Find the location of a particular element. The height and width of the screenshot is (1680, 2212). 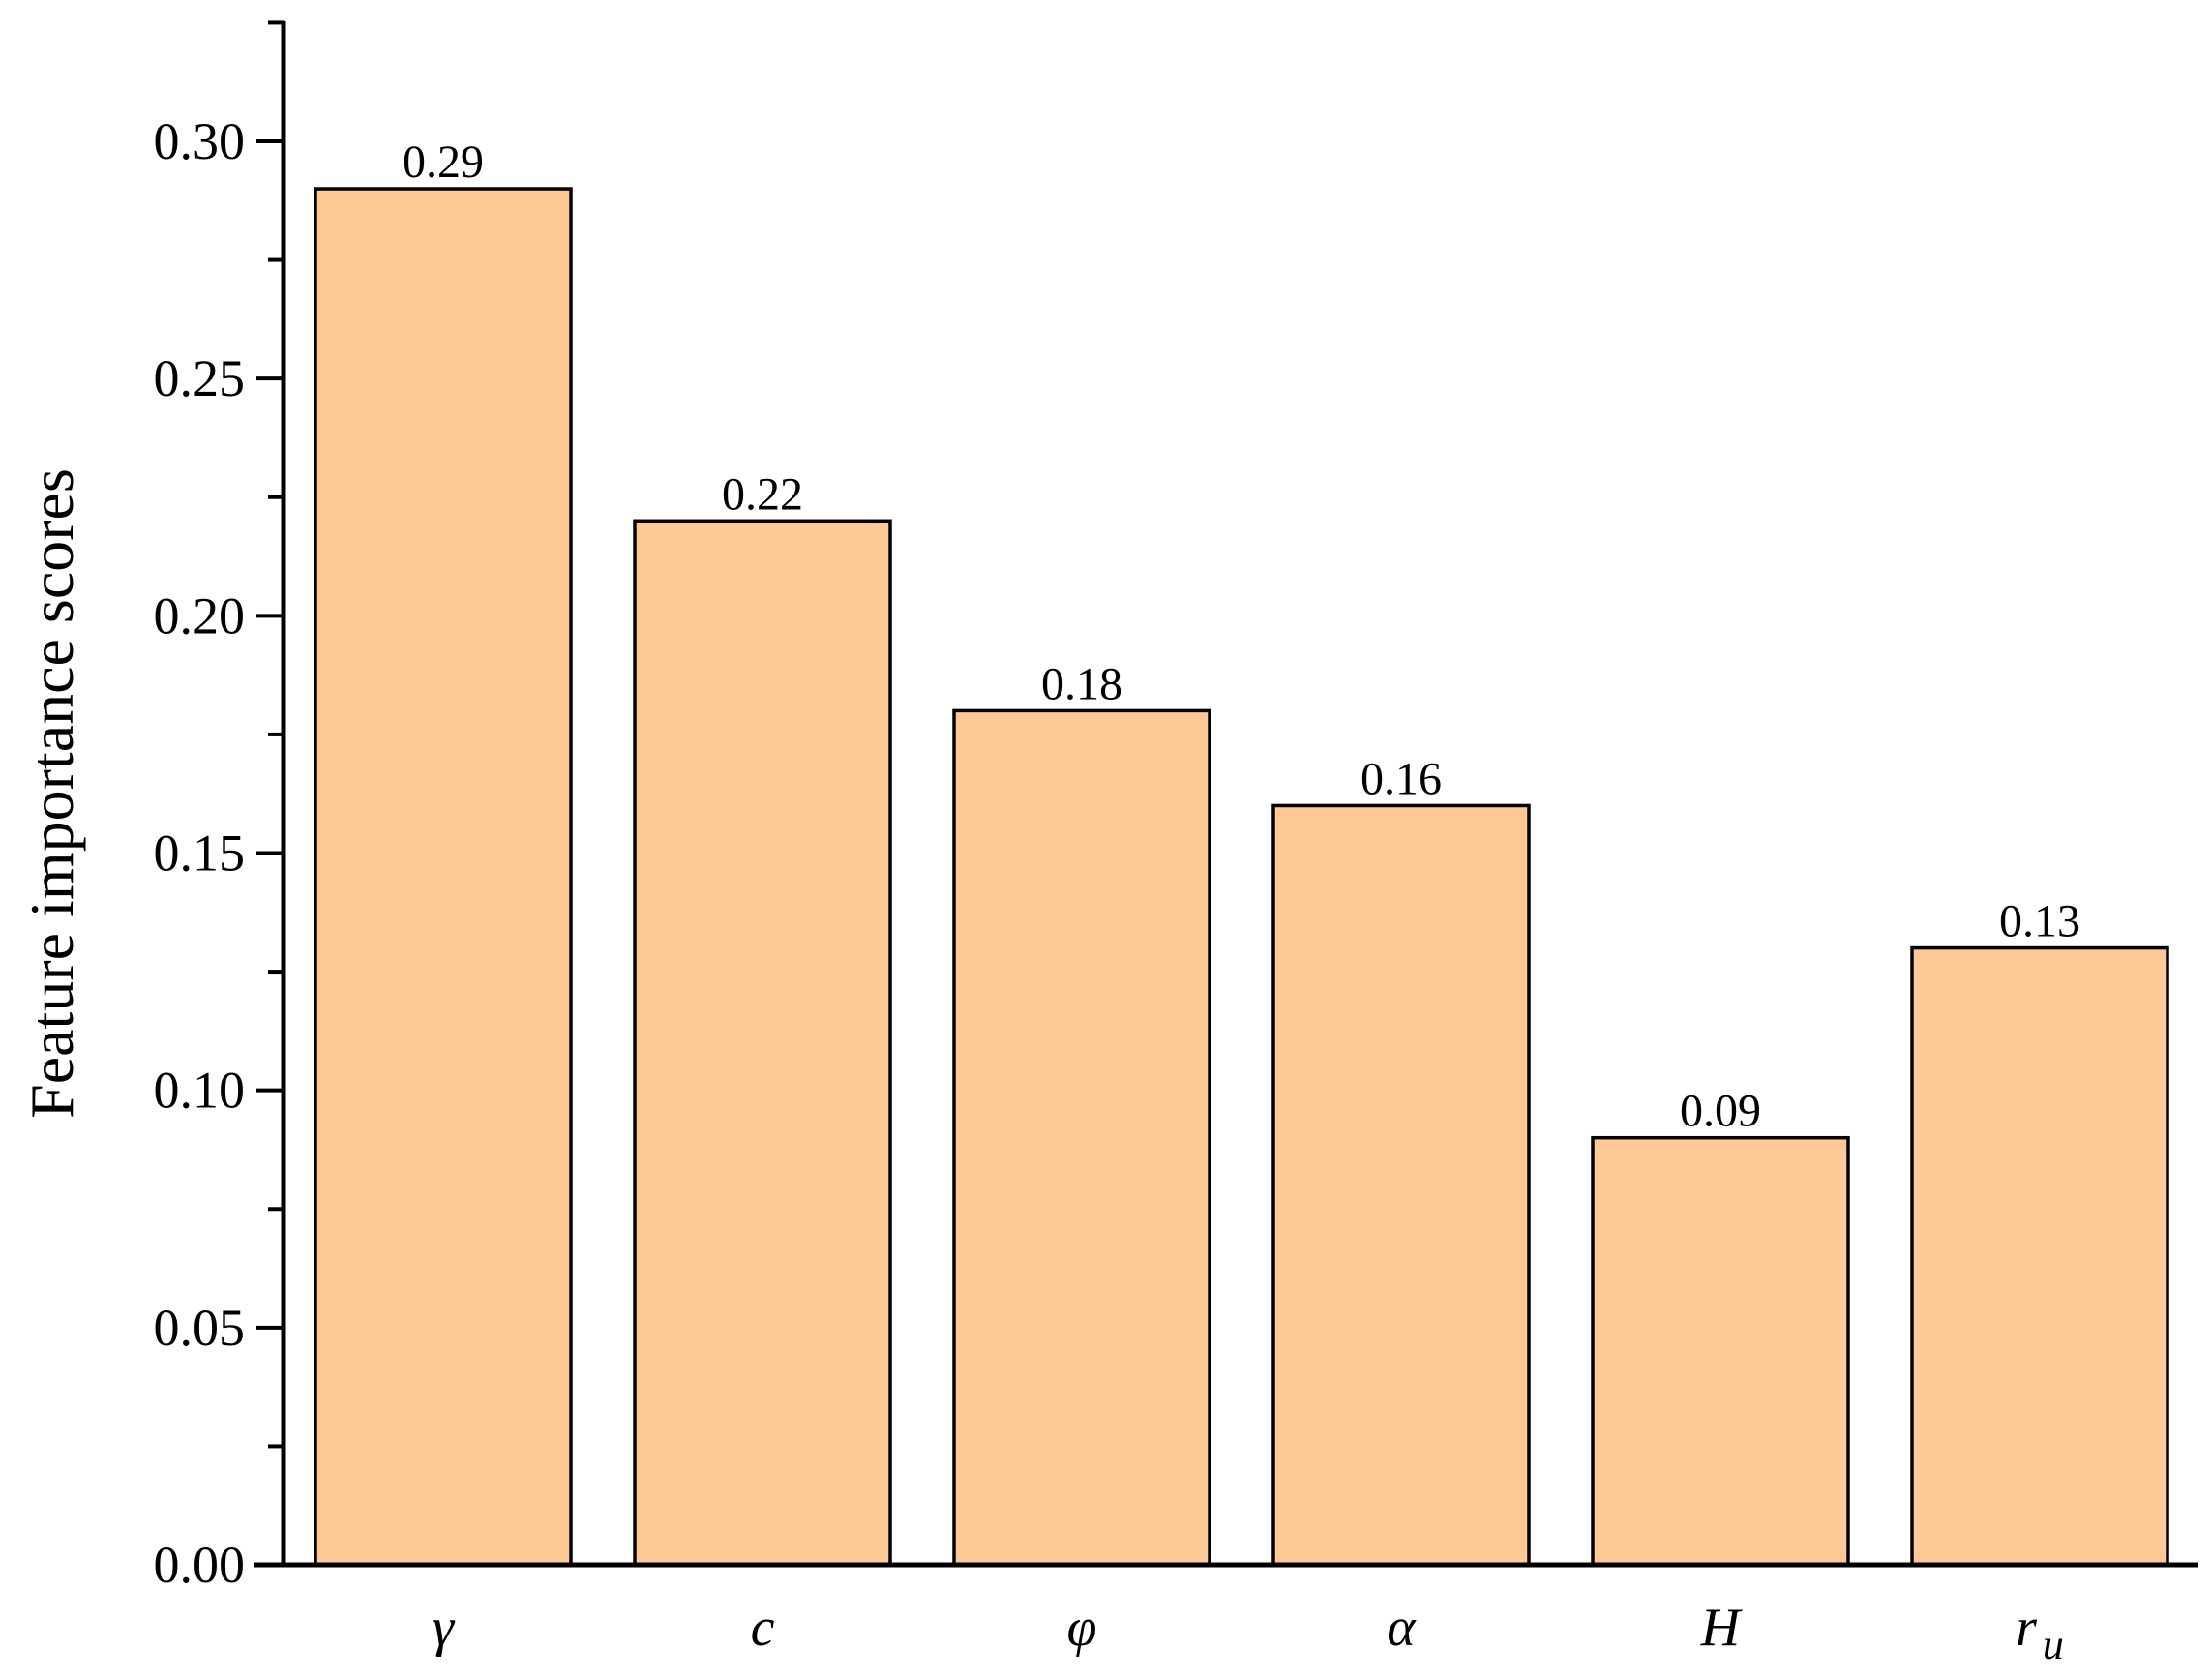

y-tick-label-6: 0.30 is located at coordinates (200, 141).